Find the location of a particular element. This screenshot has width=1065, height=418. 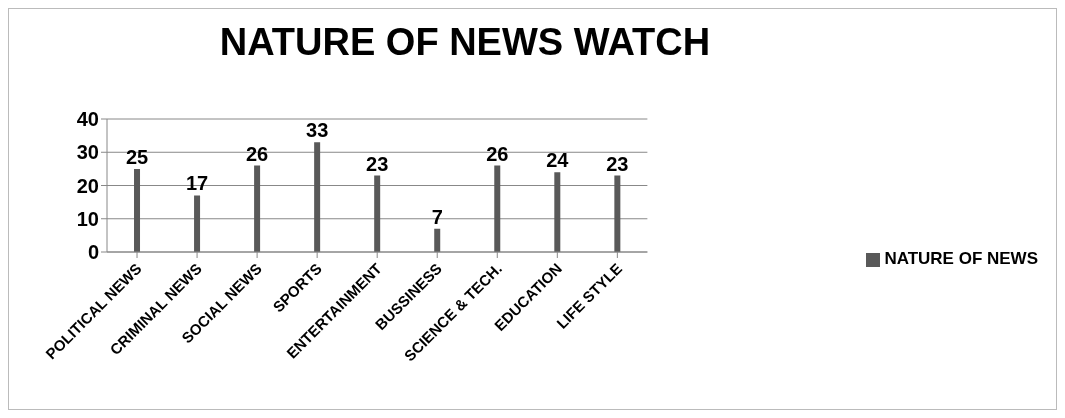

data-label: 17 is located at coordinates (197, 183).